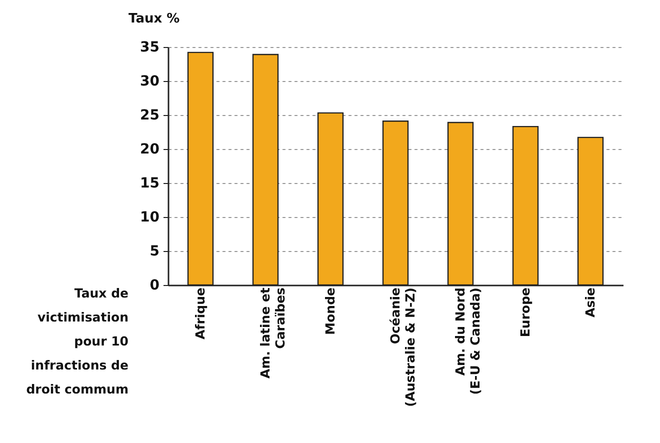 The image size is (660, 443). What do you see at coordinates (150, 218) in the screenshot?
I see `y-tick-label: 10` at bounding box center [150, 218].